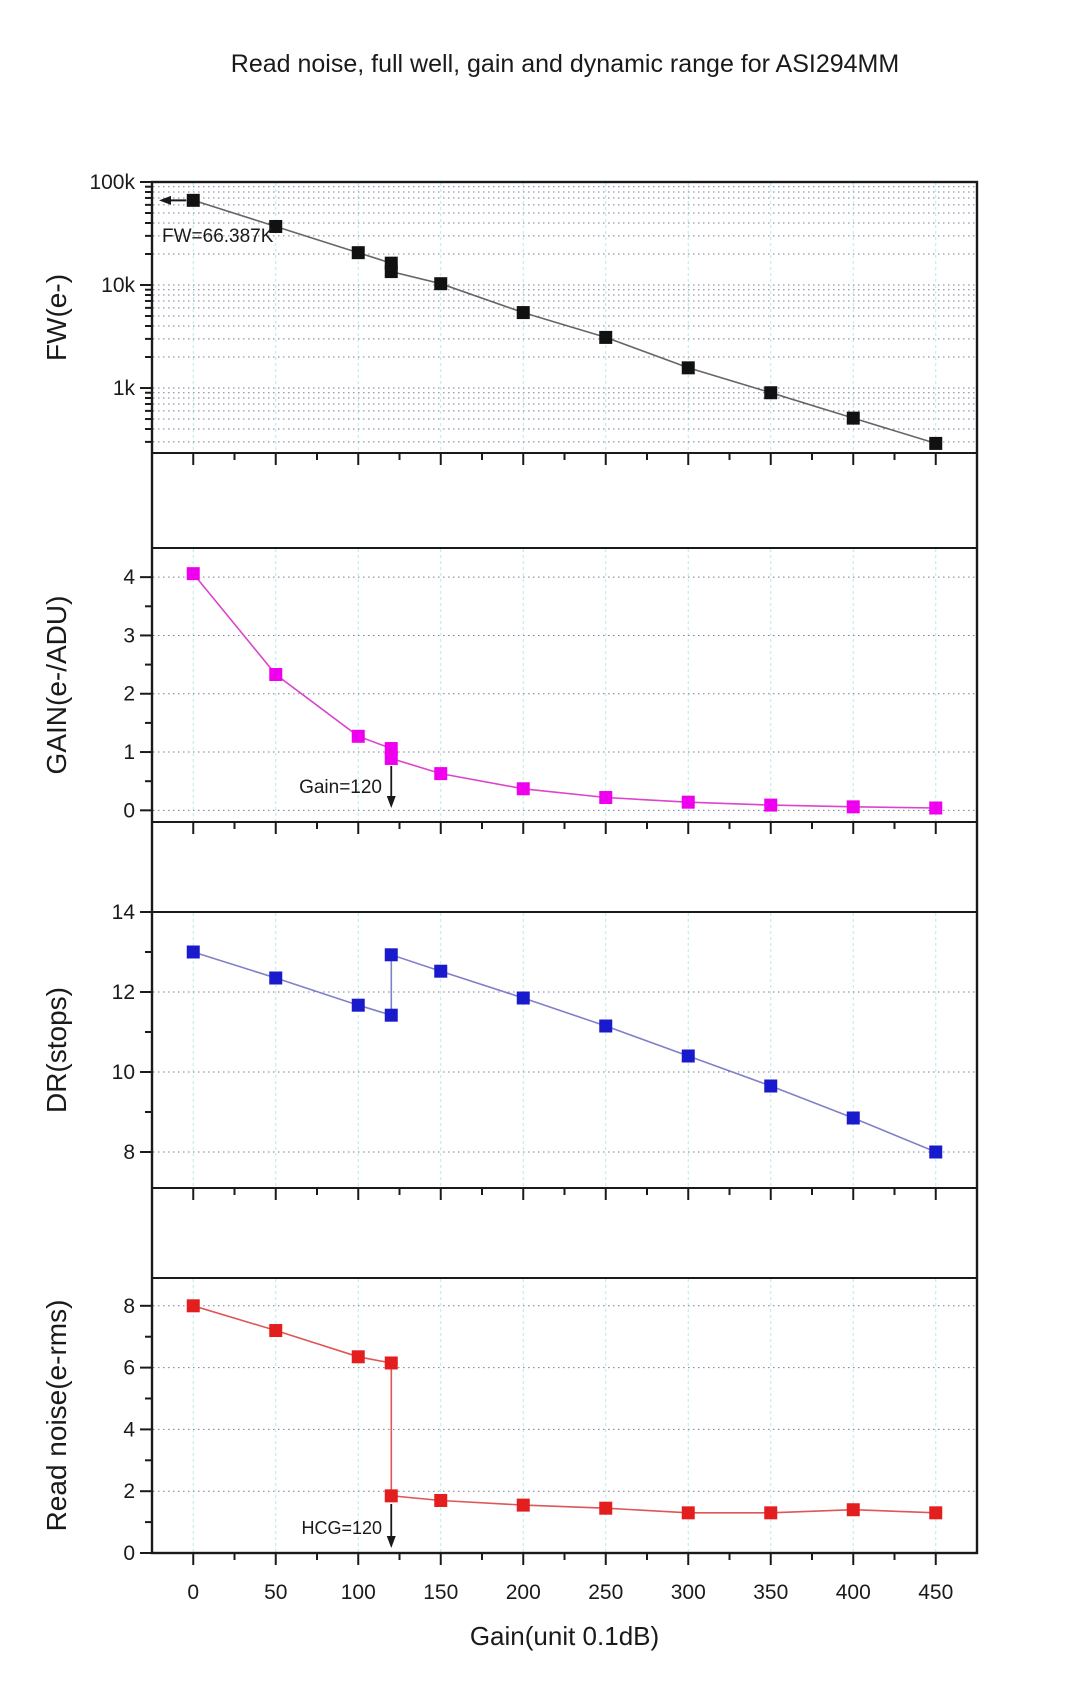 This screenshot has width=1080, height=1692. I want to click on y-axis-read-noise: 0 2 4 6 8 Read noise(e-rms), so click(96, 1430).